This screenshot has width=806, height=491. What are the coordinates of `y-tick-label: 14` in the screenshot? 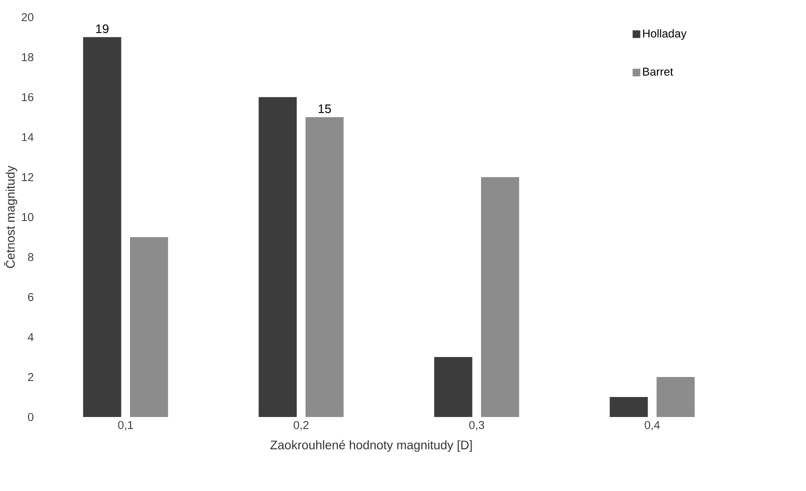 It's located at (28, 136).